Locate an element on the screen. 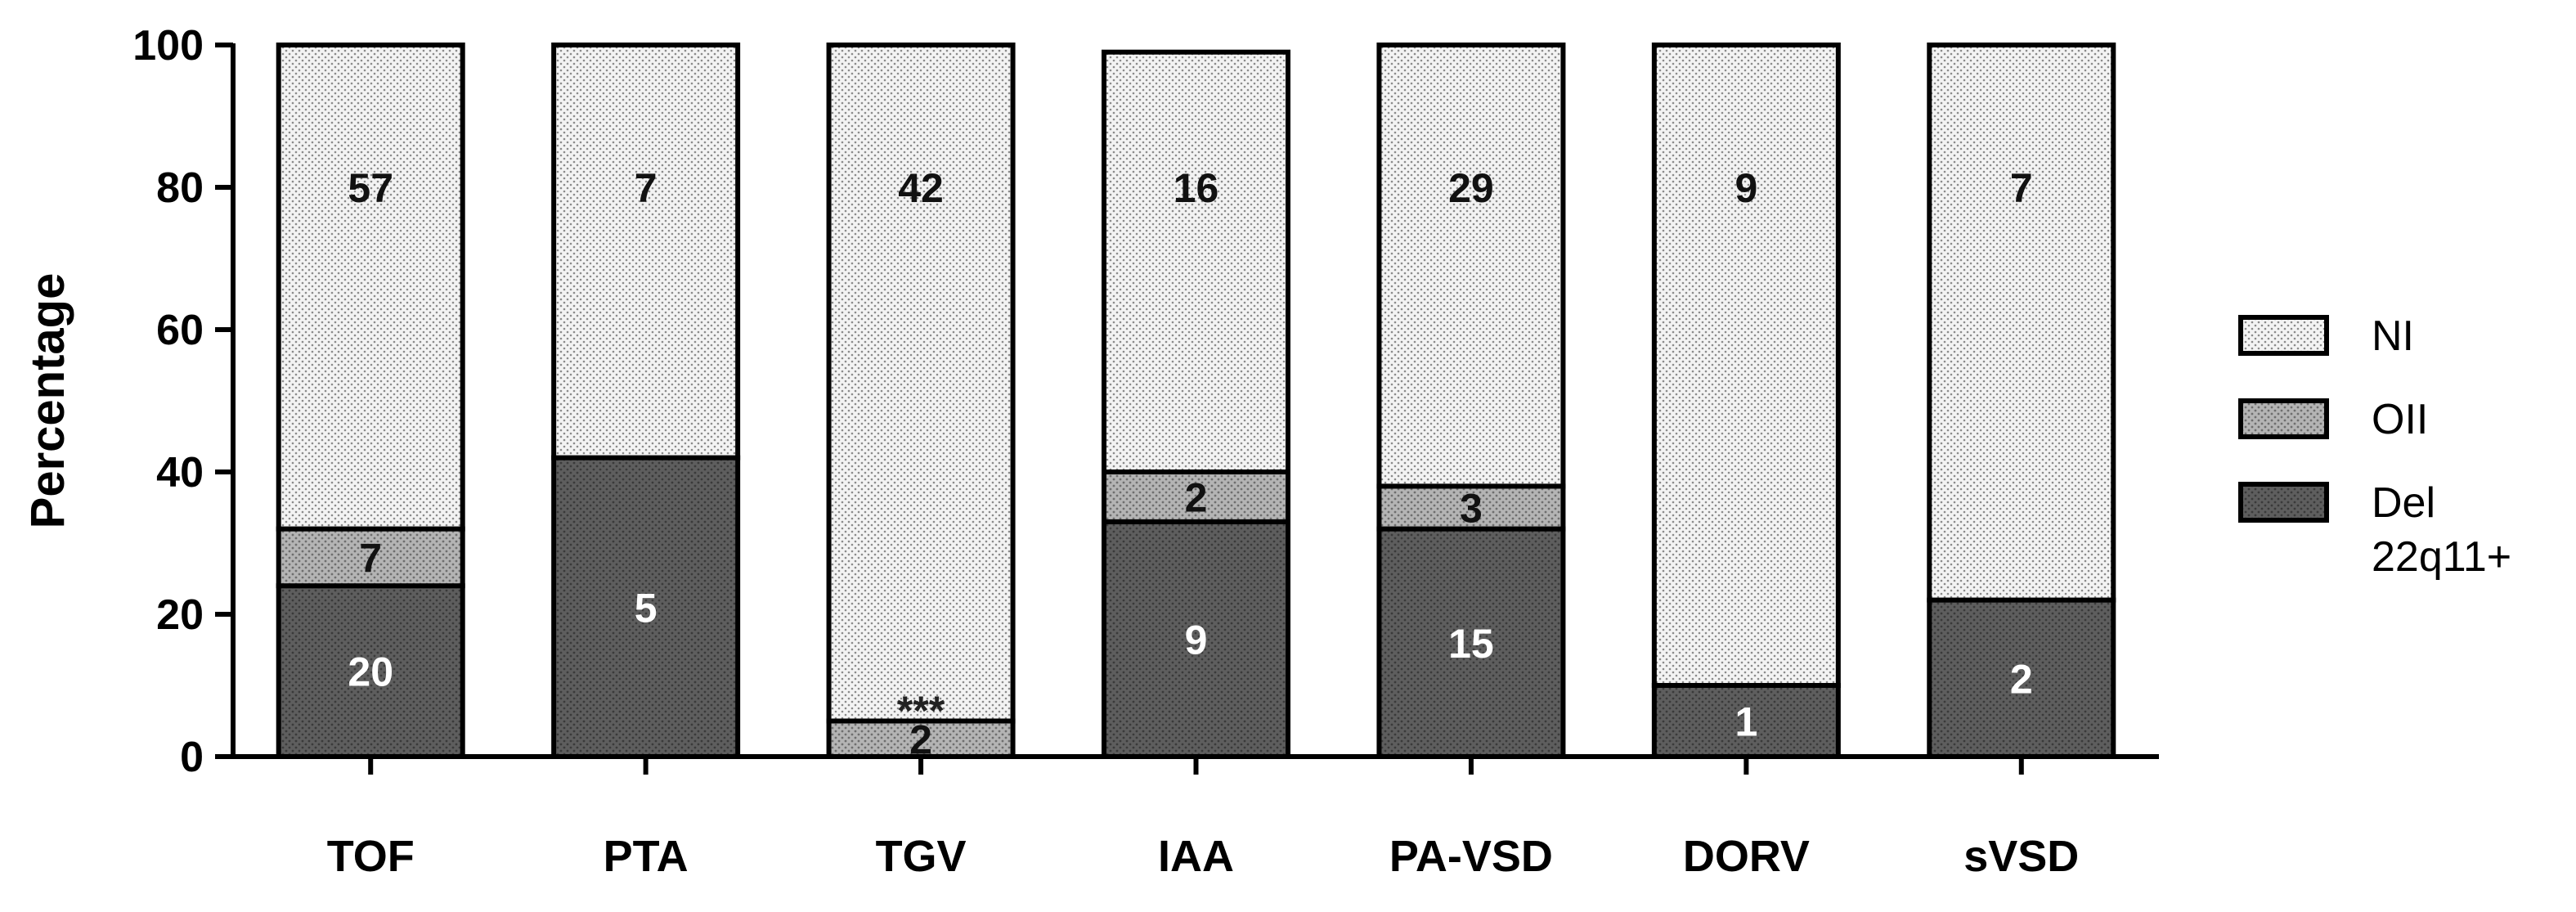 Image resolution: width=2576 pixels, height=912 pixels. x-tick-label: DORV is located at coordinates (1746, 857).